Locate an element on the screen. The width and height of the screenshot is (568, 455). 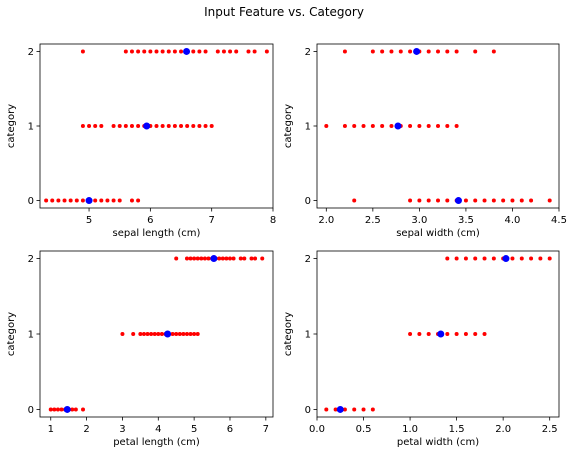
x-tick-label: 4.0 is located at coordinates (513, 220).